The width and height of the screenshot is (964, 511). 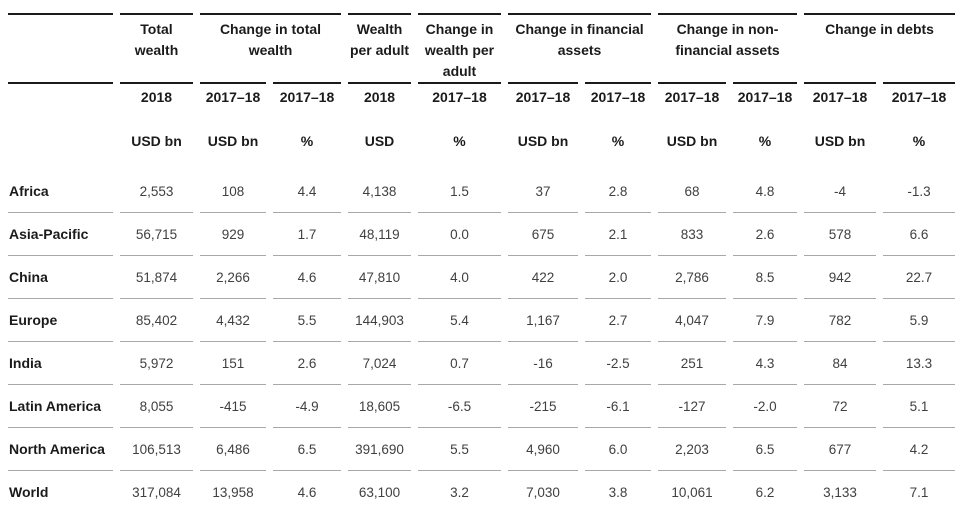 I want to click on value-cell: 4,432, so click(x=233, y=319).